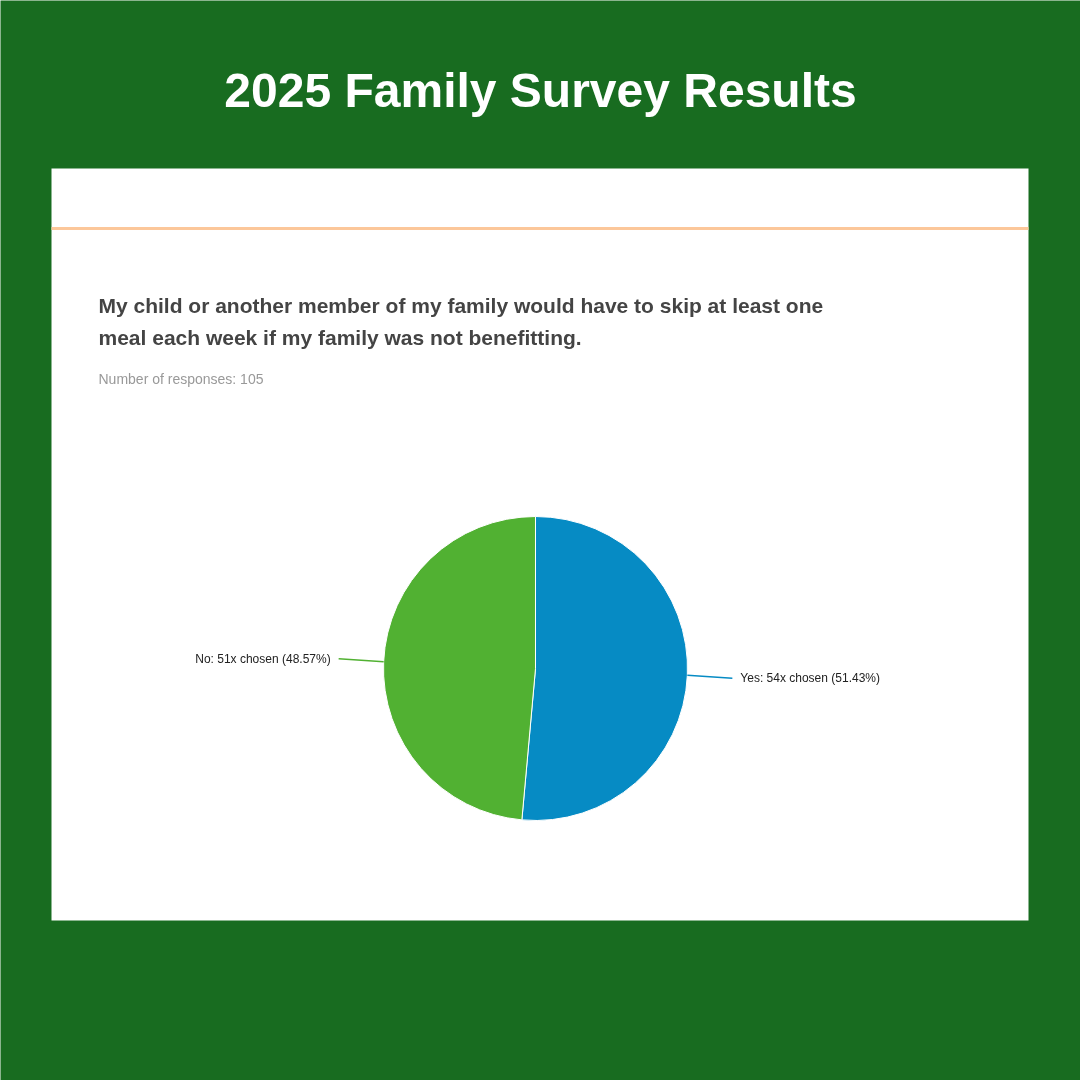 The height and width of the screenshot is (1080, 1080). Describe the element at coordinates (263, 658) in the screenshot. I see `slice-label: No: 51x chosen (48.57%)` at that location.